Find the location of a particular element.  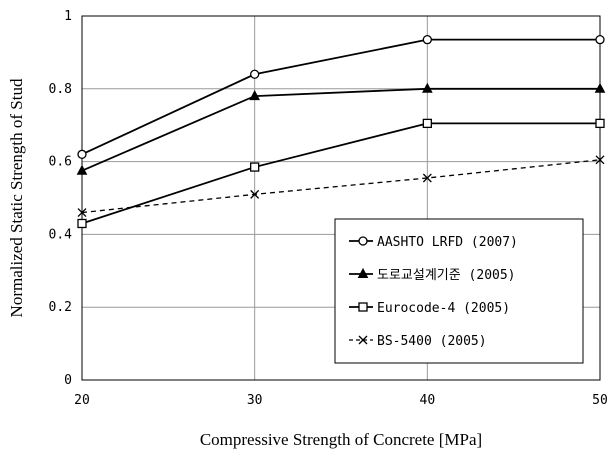

y-tick-label: 0.4 is located at coordinates (61, 234).